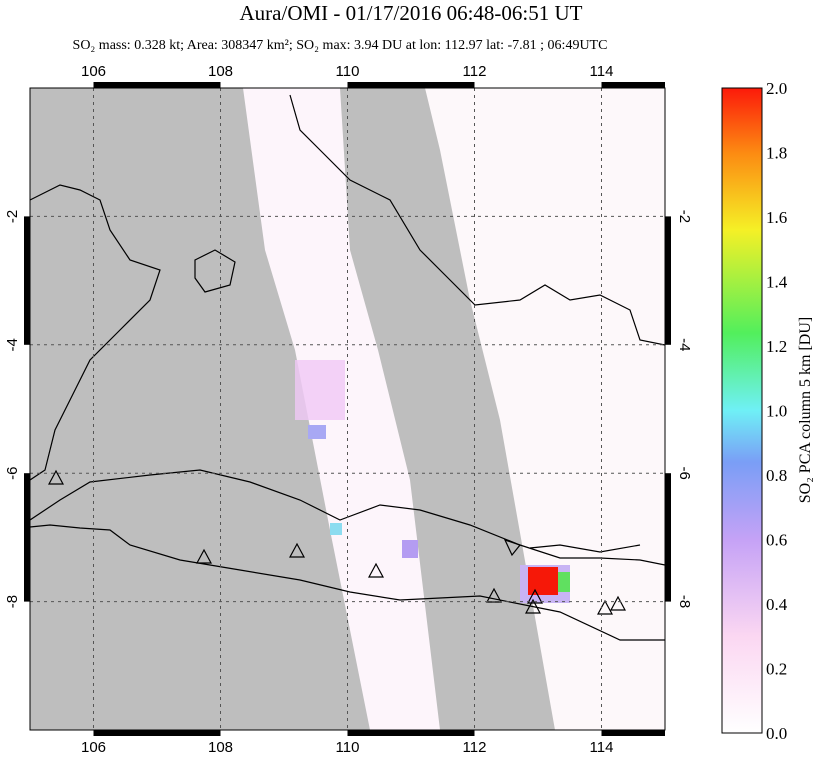 The width and height of the screenshot is (823, 764). What do you see at coordinates (742, 410) in the screenshot?
I see `colorbar` at bounding box center [742, 410].